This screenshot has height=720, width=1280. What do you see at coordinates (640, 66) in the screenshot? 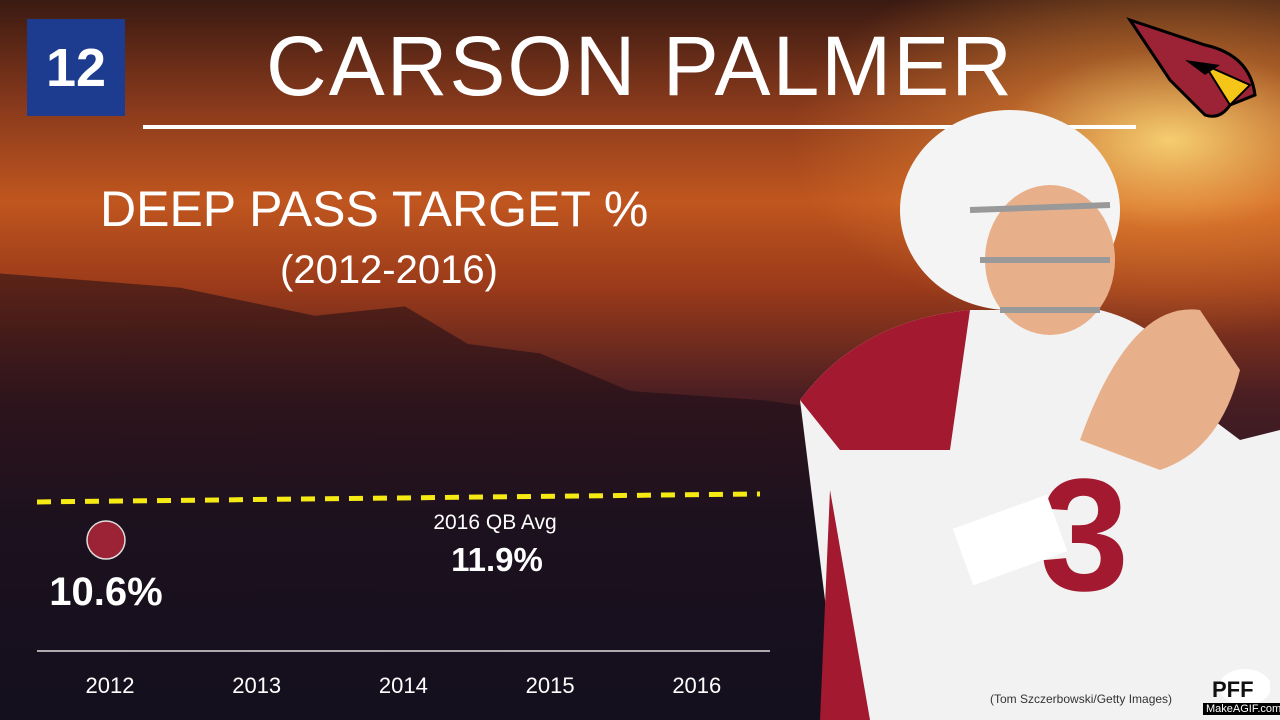
I see `page-title: CARSON PALMER` at bounding box center [640, 66].